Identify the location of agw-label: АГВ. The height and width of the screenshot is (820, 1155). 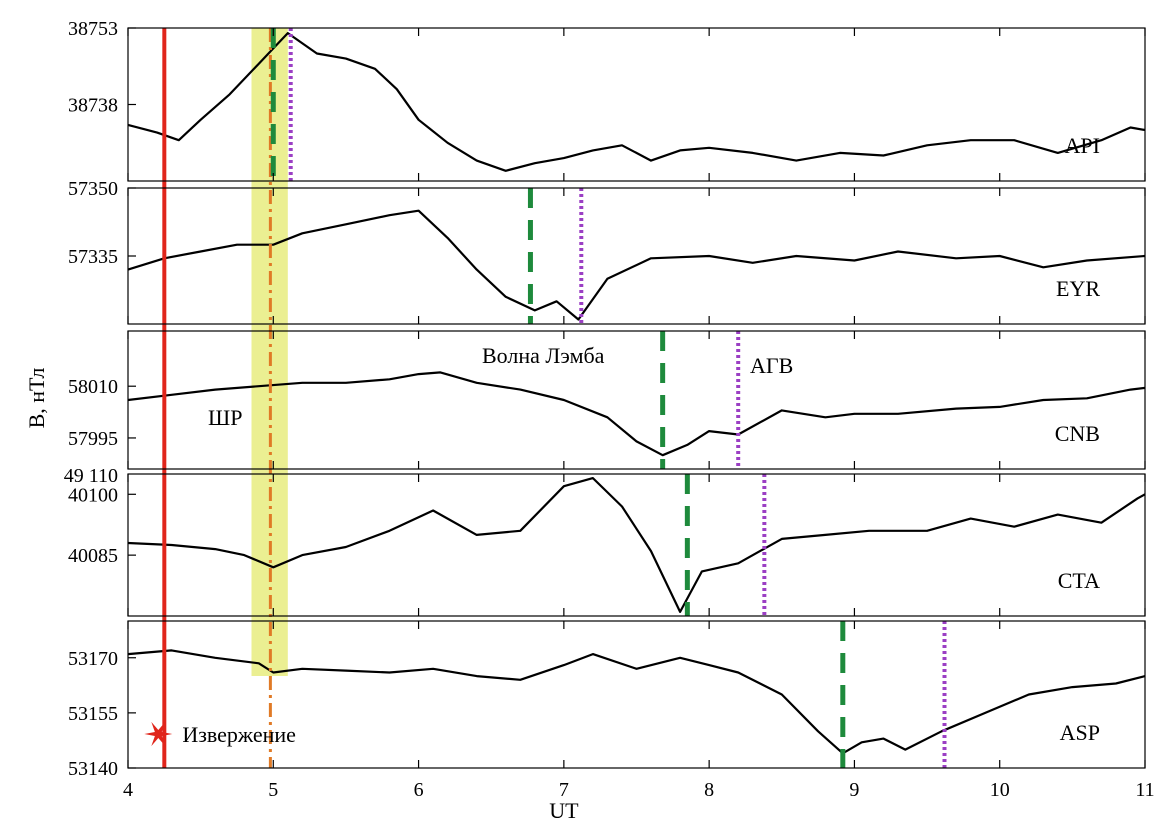
(771, 365).